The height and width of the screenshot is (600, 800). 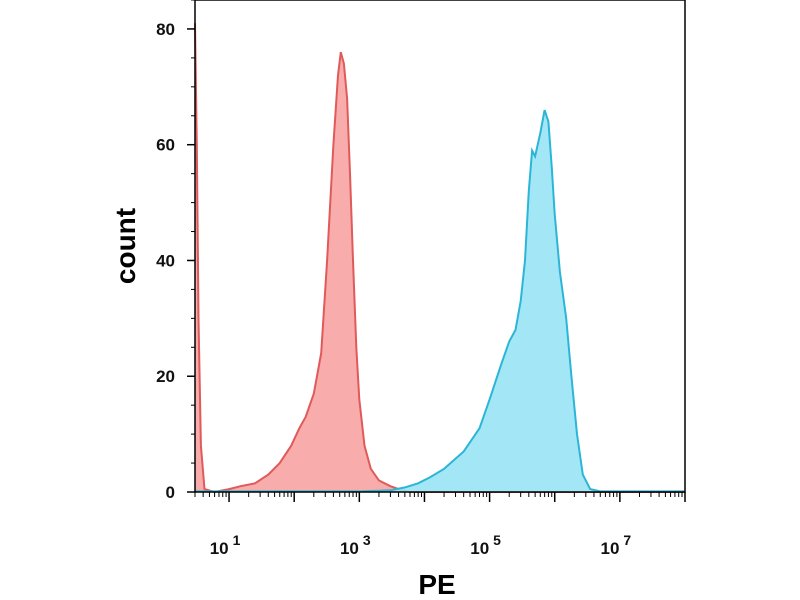 I want to click on y-axis: 0 20 40 60 80, so click(x=175, y=251).